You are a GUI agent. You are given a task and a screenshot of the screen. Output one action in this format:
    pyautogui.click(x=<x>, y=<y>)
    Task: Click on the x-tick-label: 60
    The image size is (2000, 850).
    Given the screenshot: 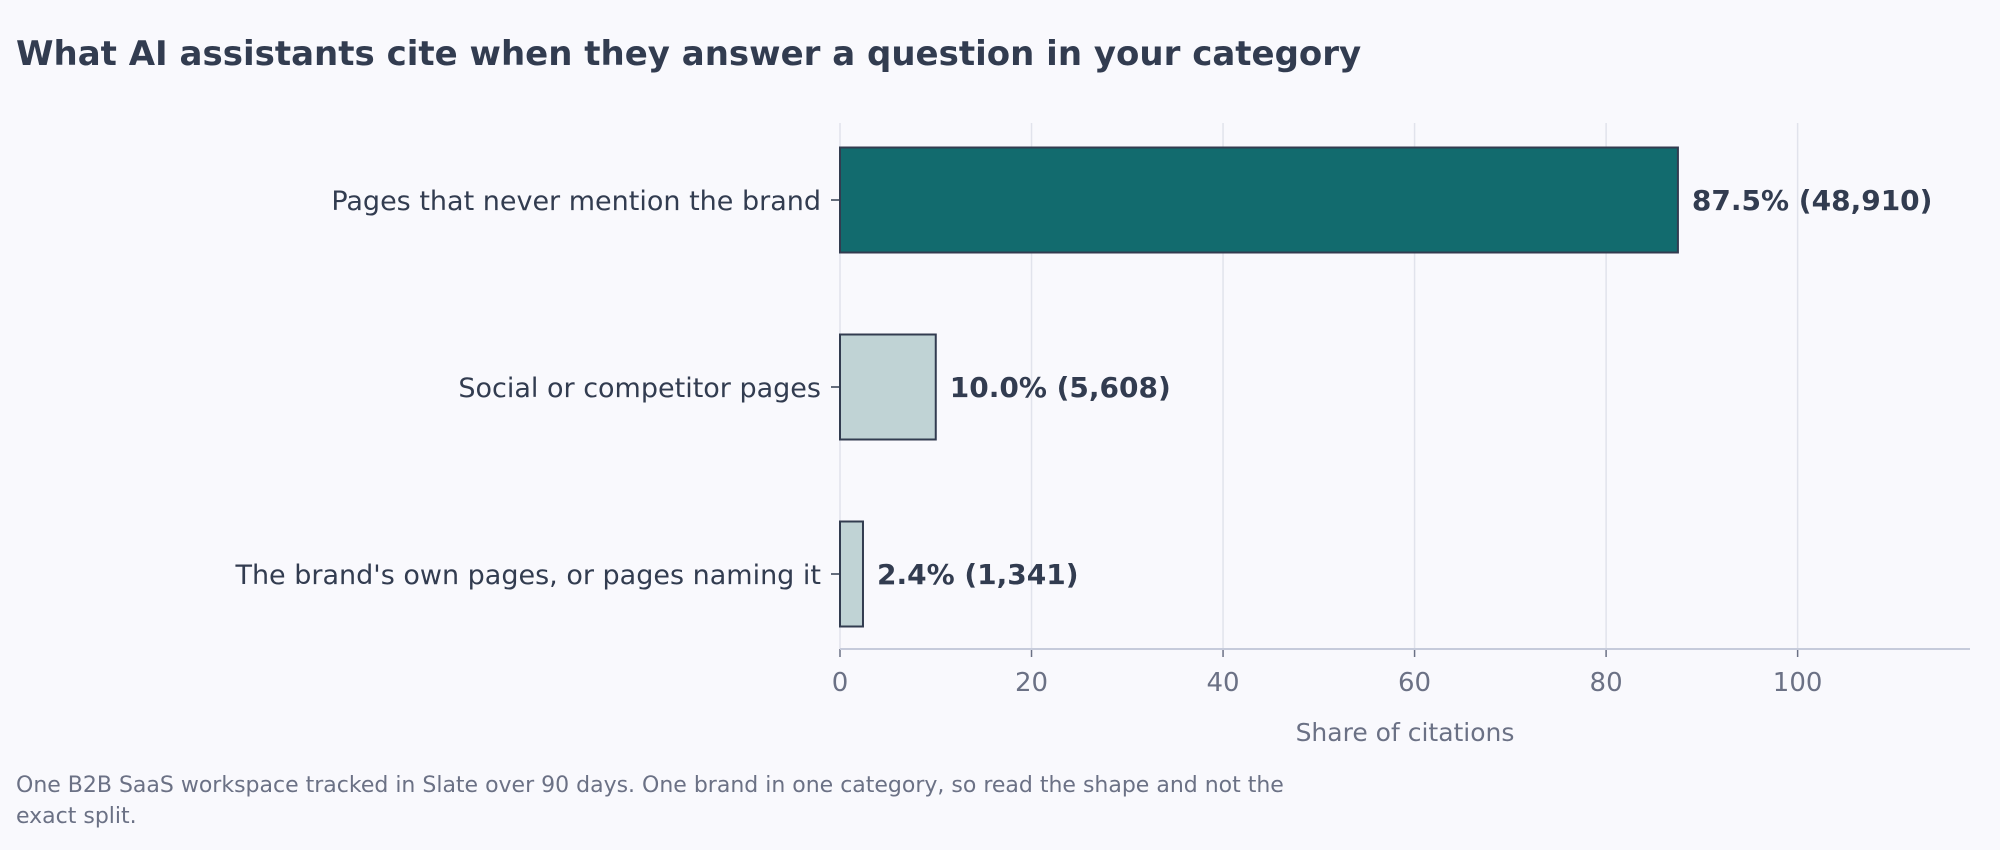 What is the action you would take?
    pyautogui.click(x=1414, y=683)
    